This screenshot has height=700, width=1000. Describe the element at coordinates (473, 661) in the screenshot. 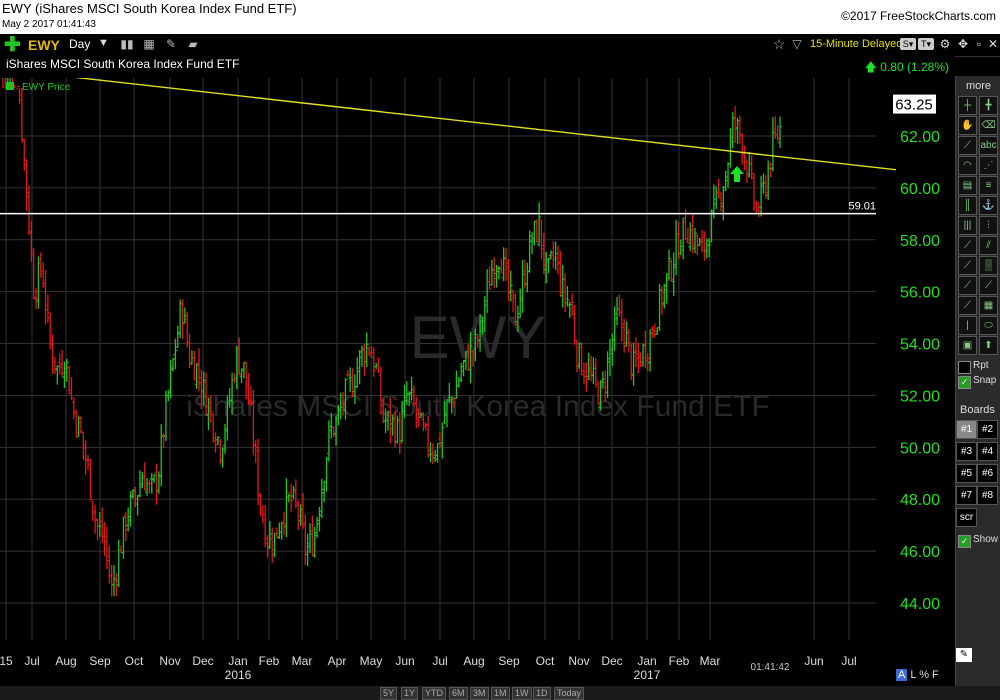

I see `x-tick-label: Aug` at that location.